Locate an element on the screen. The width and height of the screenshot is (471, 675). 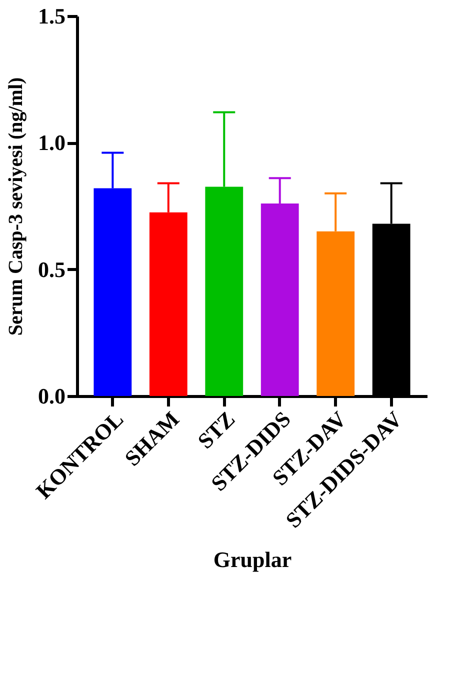
y-axis-title: Serum Casp-3 seviyesi (ng/ml) is located at coordinates (16, 206).